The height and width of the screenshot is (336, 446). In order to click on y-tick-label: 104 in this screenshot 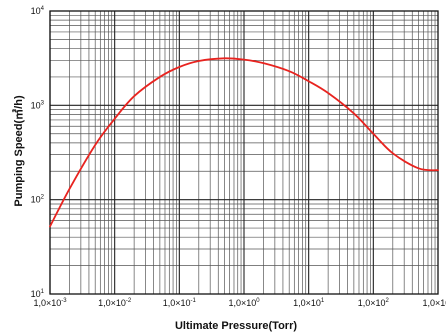, I will do `click(38, 11)`.